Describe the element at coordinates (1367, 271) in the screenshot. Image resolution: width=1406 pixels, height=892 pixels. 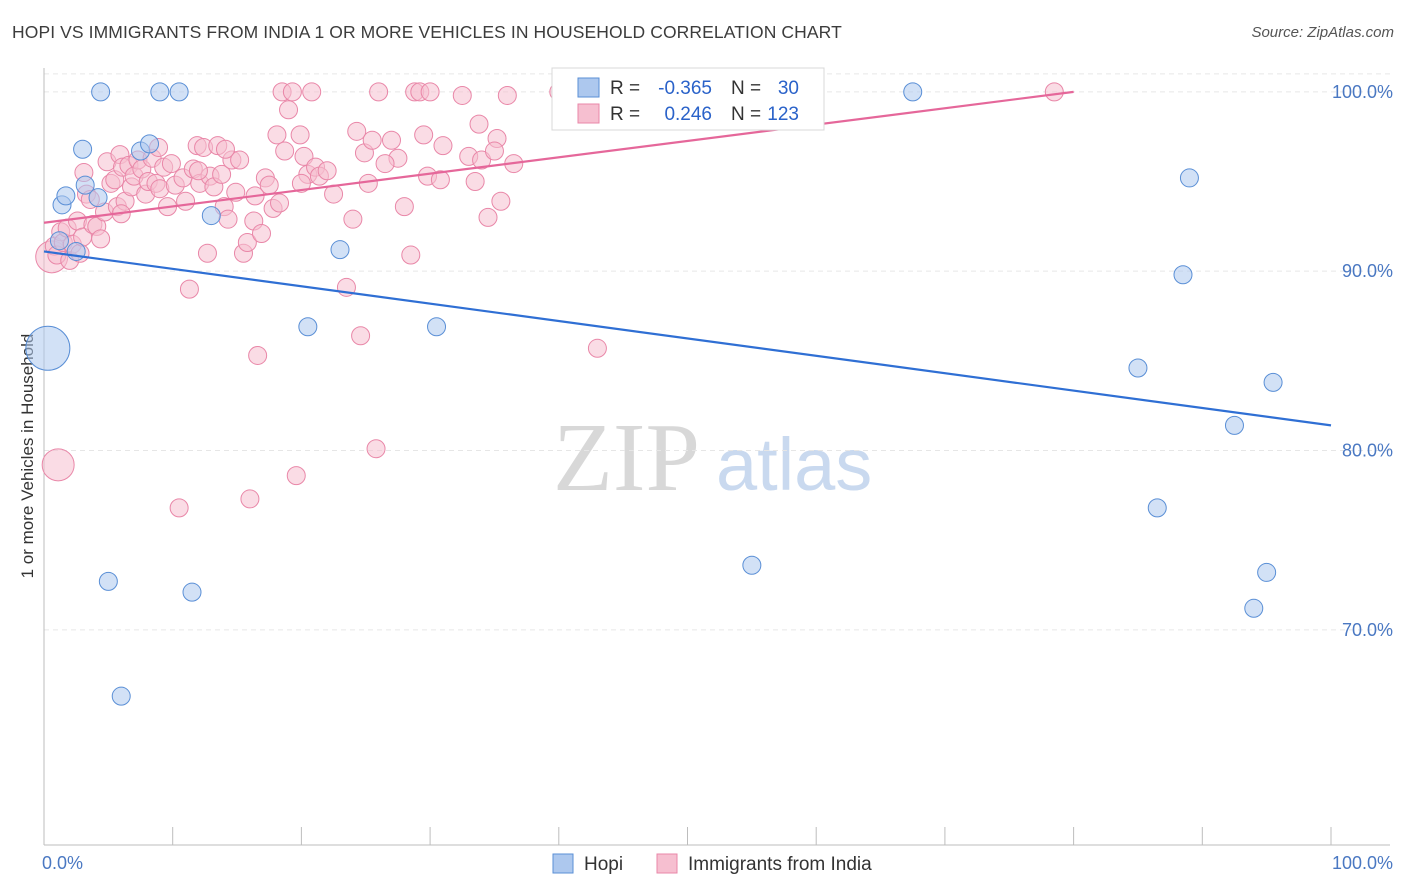
I see `y-tick-label: 90.0%` at that location.